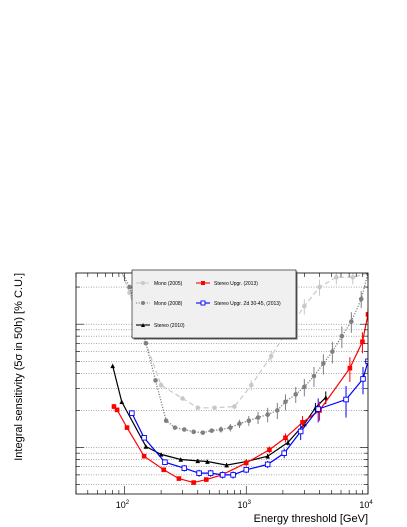 The image size is (407, 527). I want to click on y-tick-label: 0.5, so click(65, 1).